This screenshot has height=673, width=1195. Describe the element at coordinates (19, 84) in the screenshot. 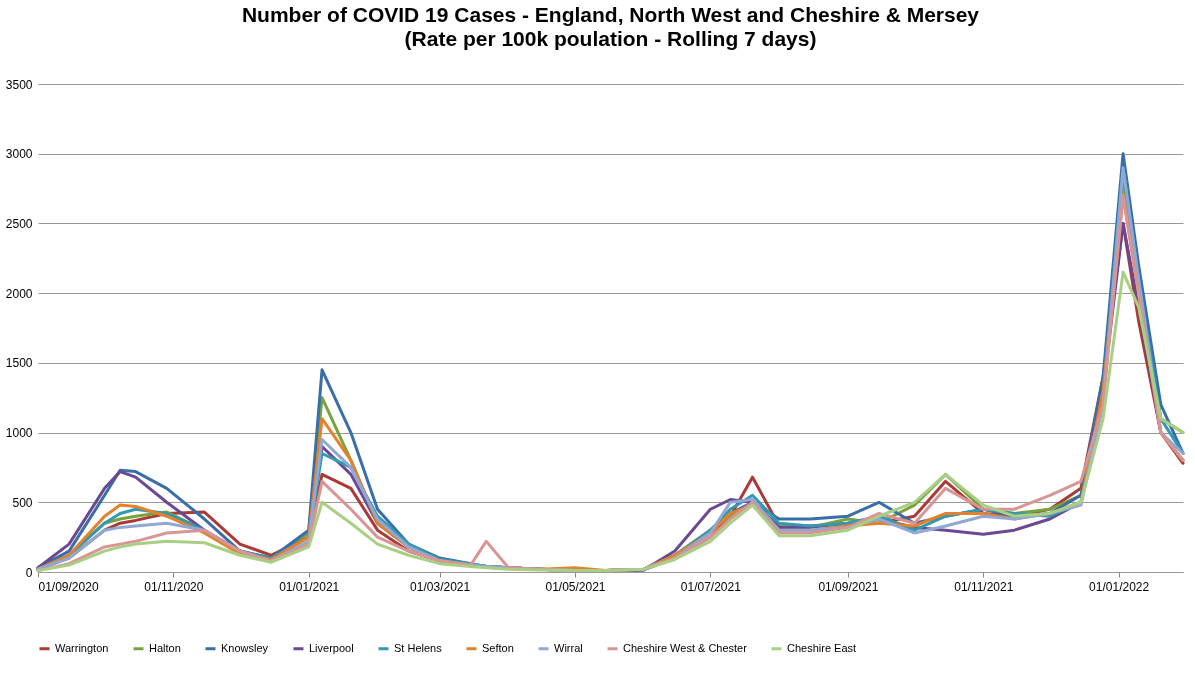

I see `y-tick-label: 3500` at that location.